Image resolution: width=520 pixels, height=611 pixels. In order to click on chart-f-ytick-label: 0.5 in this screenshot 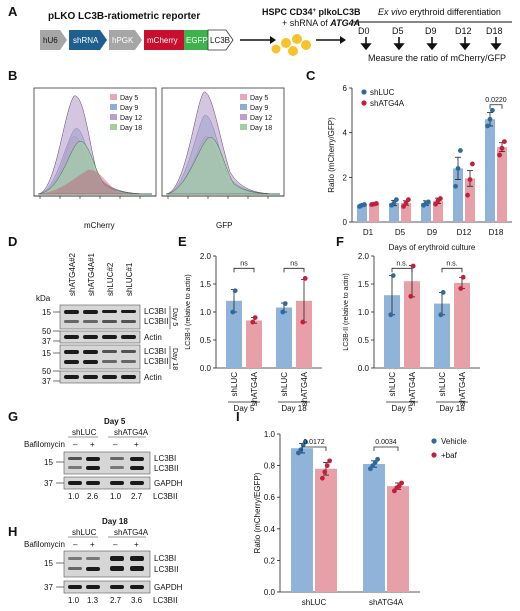, I will do `click(364, 340)`.